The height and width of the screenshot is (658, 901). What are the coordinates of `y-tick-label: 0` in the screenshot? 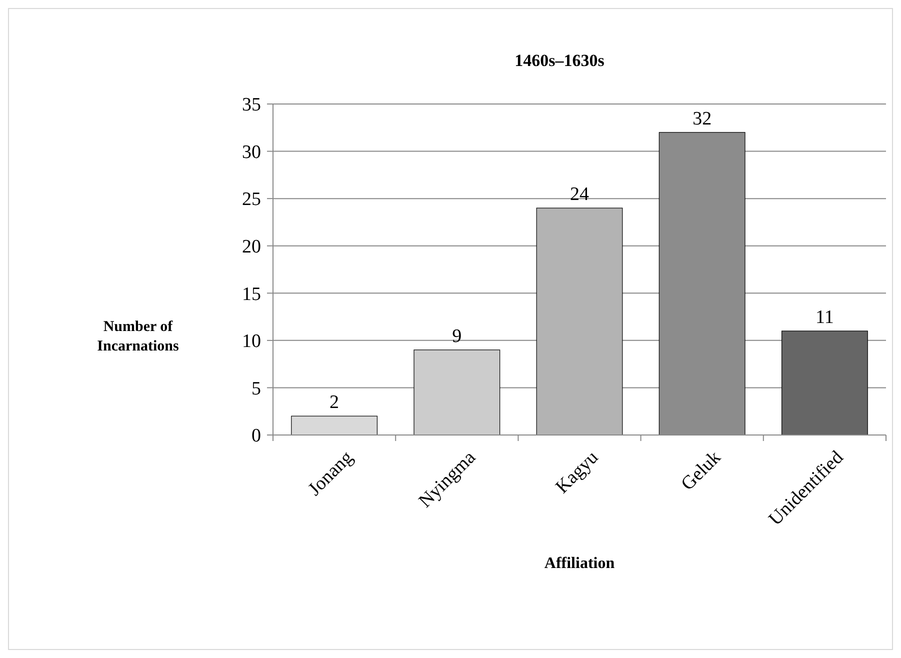 It's located at (256, 436).